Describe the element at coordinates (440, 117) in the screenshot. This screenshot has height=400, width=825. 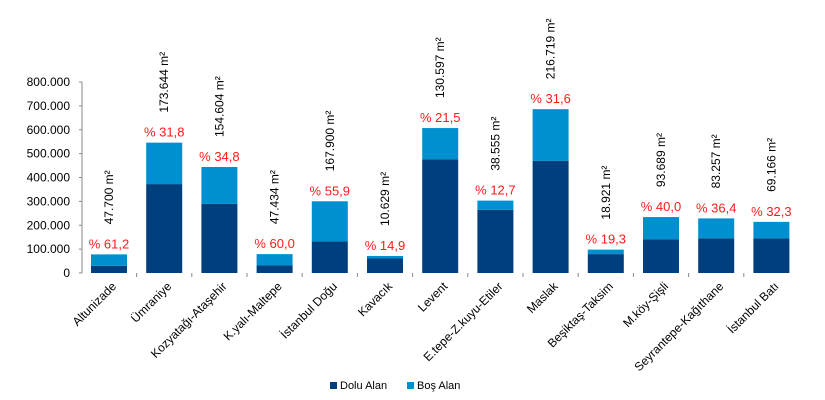
I see `percent-label: % 21,5` at that location.